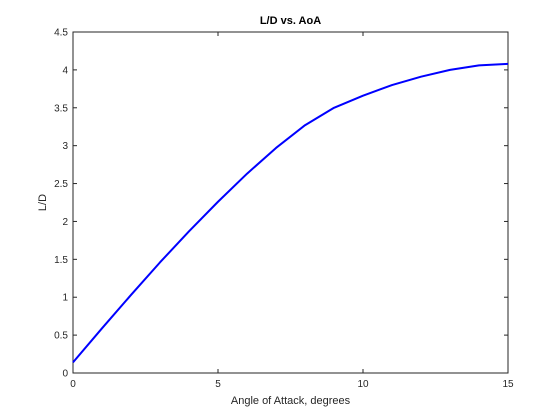 The width and height of the screenshot is (560, 420). Describe the element at coordinates (61, 184) in the screenshot. I see `y-tick-label: 2.5` at that location.